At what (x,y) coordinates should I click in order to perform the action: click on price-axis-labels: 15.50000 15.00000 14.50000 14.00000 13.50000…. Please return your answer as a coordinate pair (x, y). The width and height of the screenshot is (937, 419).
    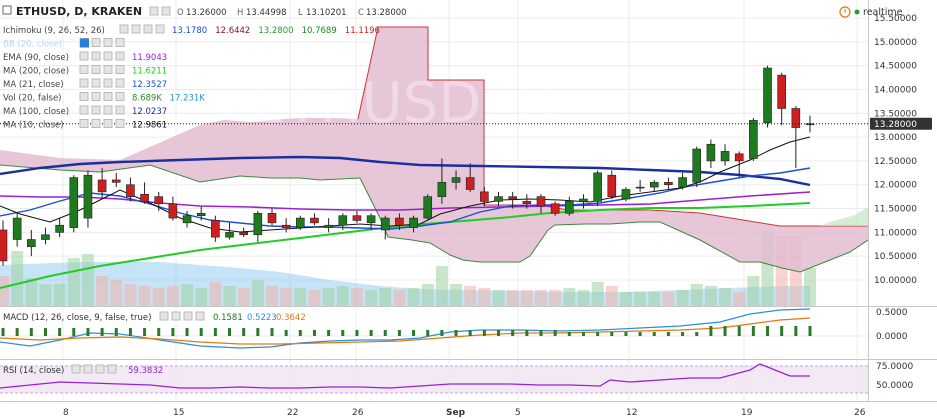
    Looking at the image, I should click on (895, 150).